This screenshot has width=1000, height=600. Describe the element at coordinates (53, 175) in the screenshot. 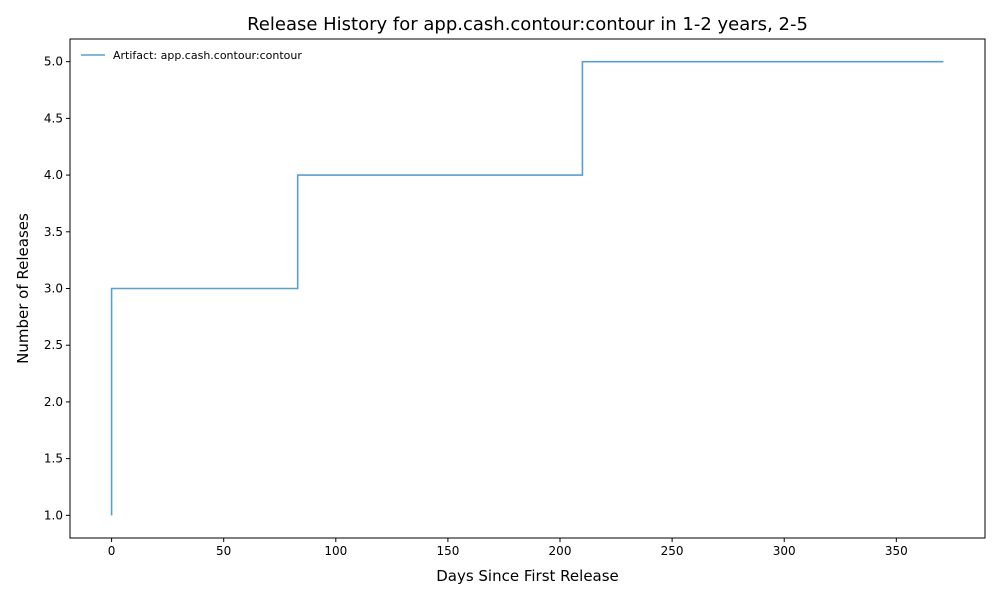

I see `y-tick-label: 4.0` at that location.